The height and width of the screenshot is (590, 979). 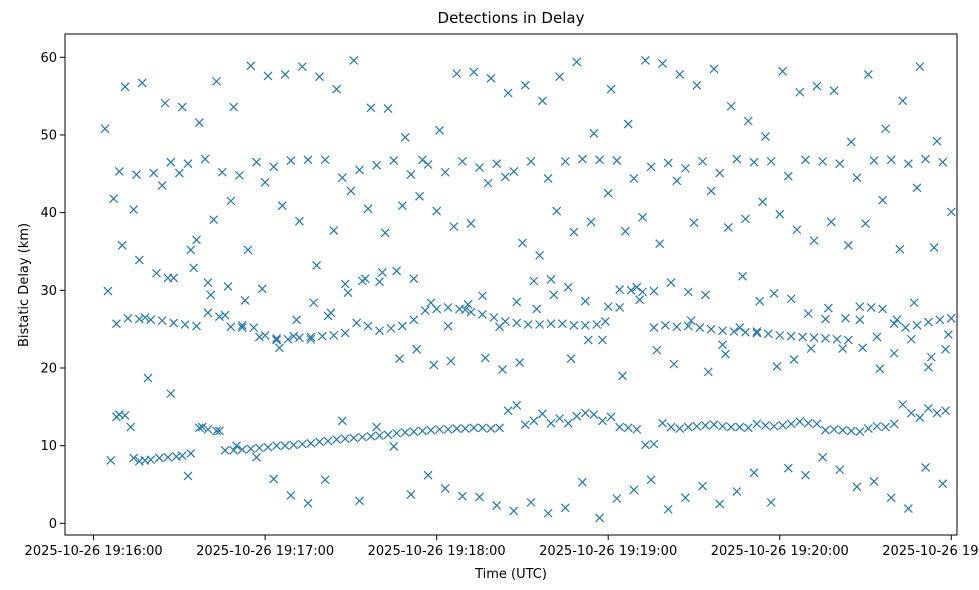 I want to click on x-tick-label: 2025-10-26 19:18:00, so click(x=437, y=551).